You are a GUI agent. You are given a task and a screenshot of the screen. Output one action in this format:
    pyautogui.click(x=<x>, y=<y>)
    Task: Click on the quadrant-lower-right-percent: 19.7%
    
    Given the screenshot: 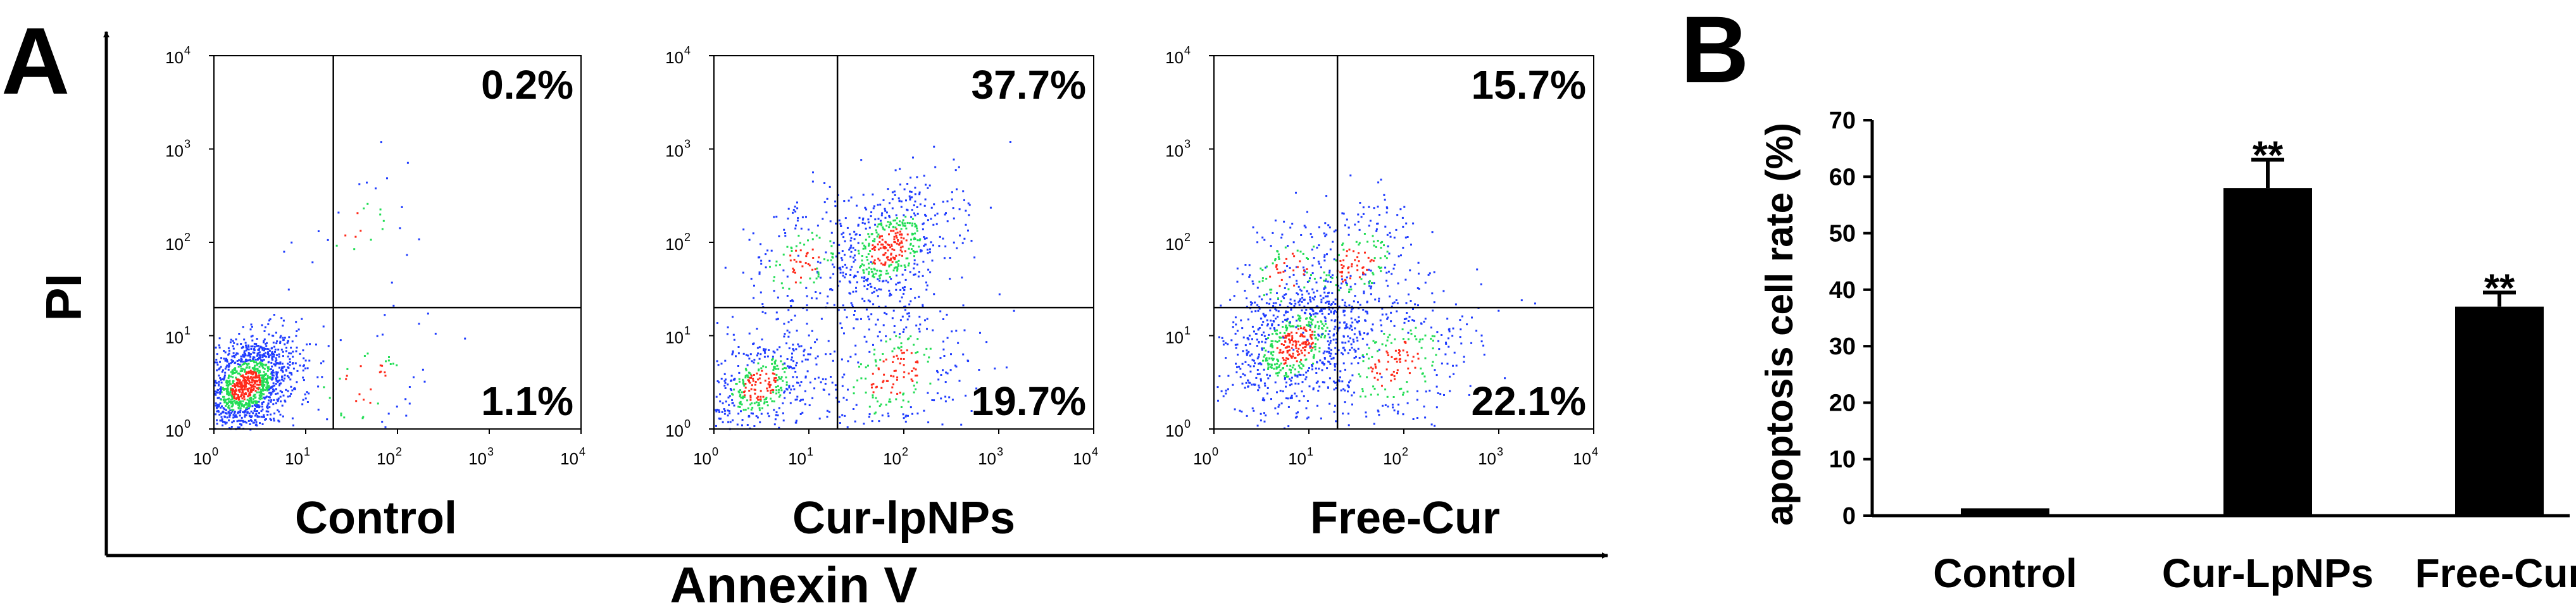 What is the action you would take?
    pyautogui.click(x=1029, y=401)
    